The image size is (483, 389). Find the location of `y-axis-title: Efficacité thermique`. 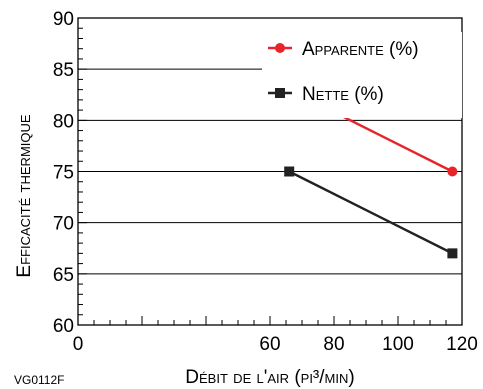

y-axis-title: Efficacité thermique is located at coordinates (24, 195).